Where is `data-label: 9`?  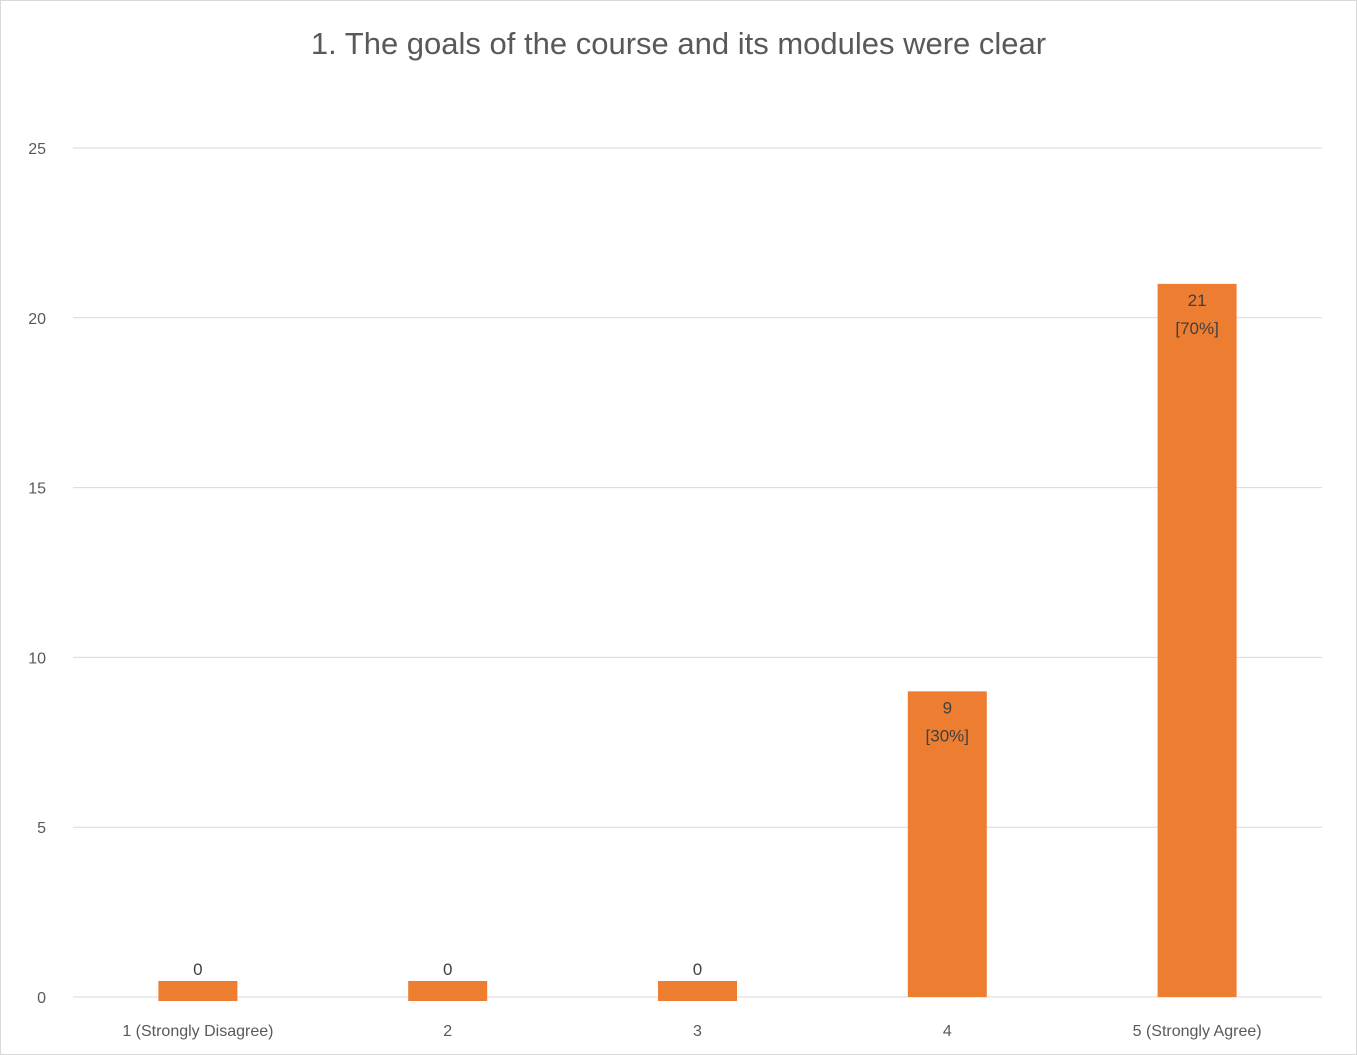 data-label: 9 is located at coordinates (947, 707).